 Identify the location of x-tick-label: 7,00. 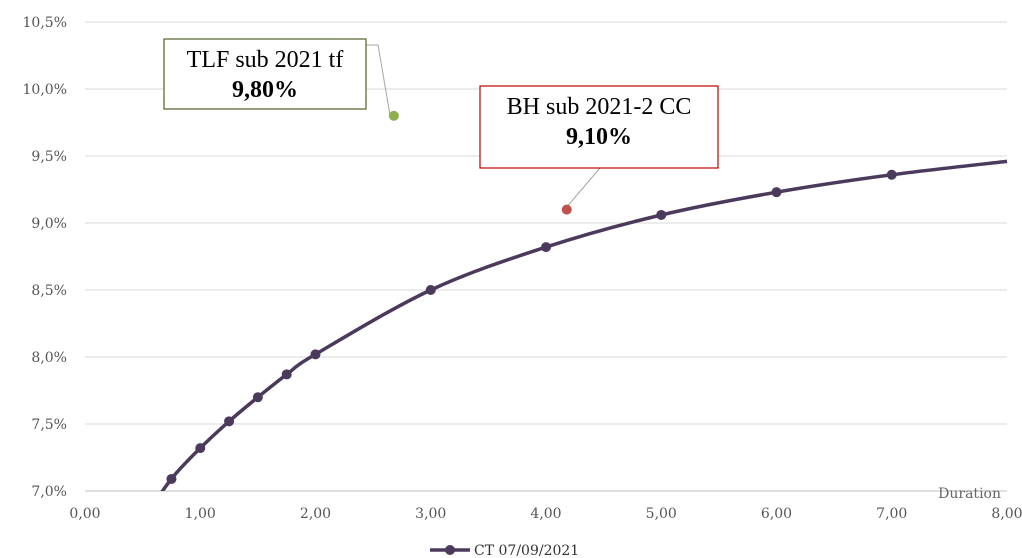
(891, 514).